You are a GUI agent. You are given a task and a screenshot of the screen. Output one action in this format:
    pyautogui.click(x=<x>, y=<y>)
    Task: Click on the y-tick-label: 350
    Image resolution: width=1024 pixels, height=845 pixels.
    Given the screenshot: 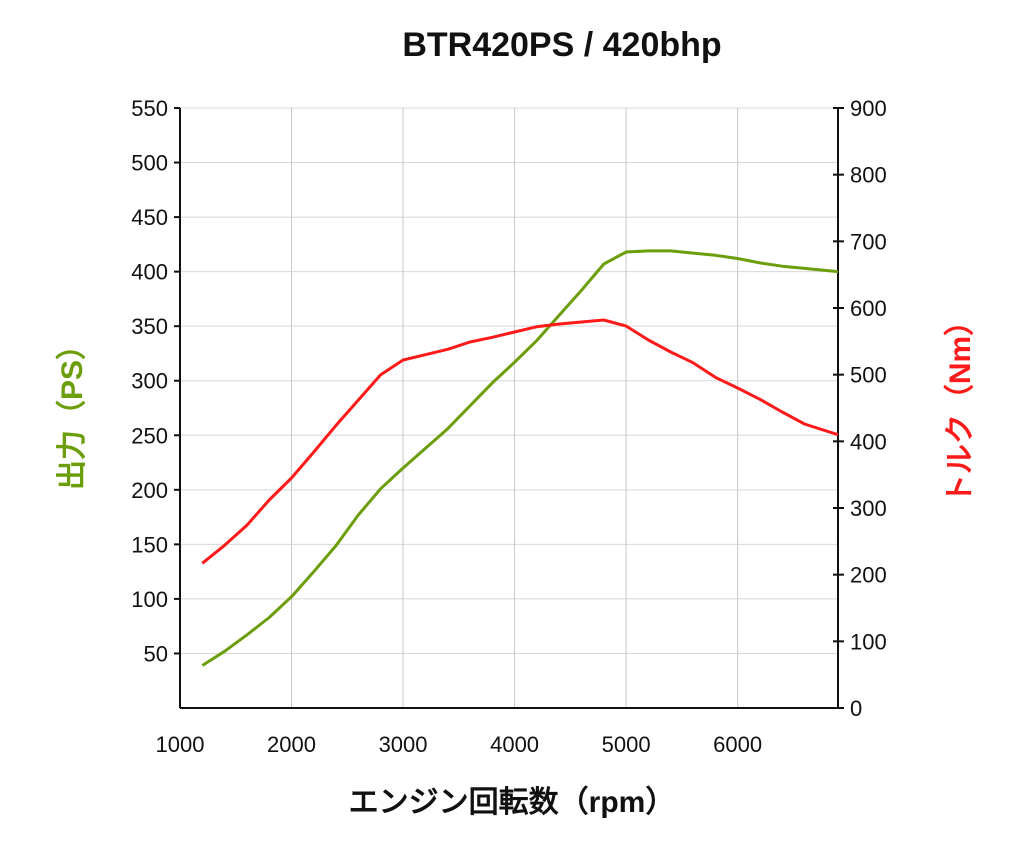 What is the action you would take?
    pyautogui.click(x=149, y=326)
    